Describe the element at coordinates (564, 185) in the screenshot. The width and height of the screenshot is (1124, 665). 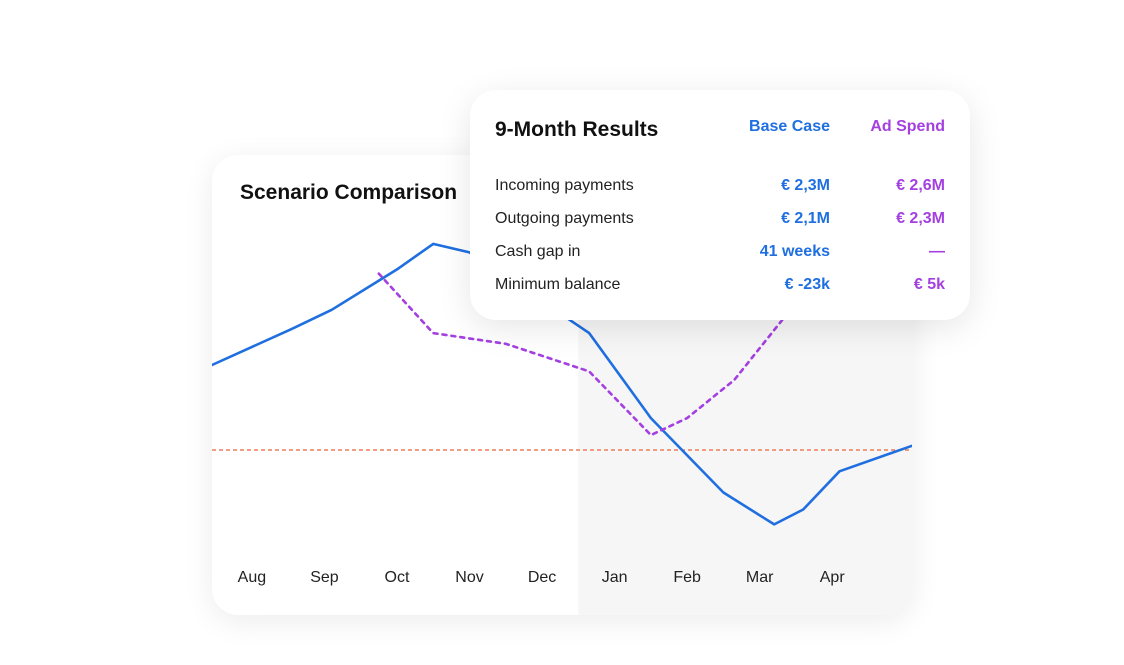
I see `row-label-incoming: Incoming payments` at that location.